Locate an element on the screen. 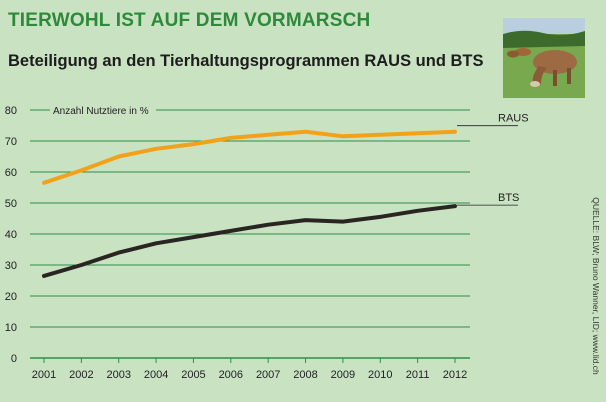 This screenshot has width=606, height=402. series-line-bts is located at coordinates (249, 241).